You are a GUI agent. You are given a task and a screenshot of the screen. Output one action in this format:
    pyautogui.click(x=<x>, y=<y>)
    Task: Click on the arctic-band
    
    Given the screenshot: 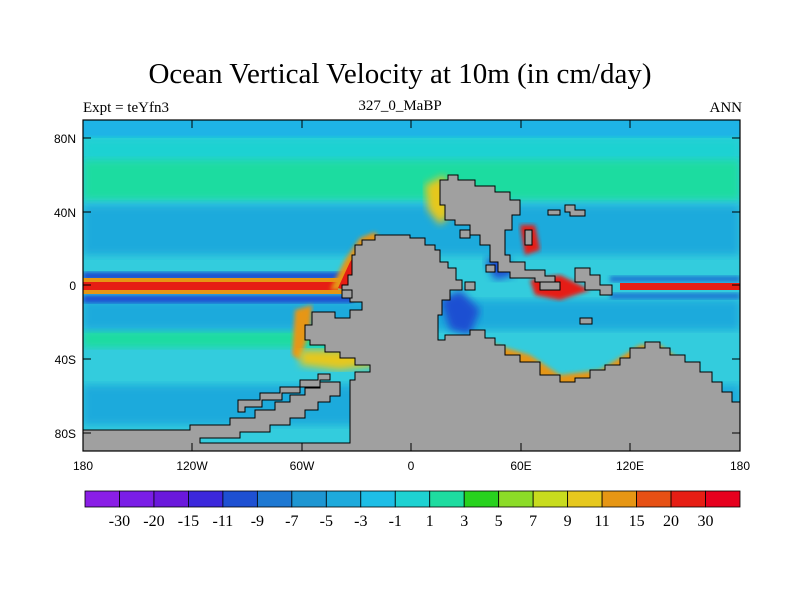 What is the action you would take?
    pyautogui.click(x=411, y=129)
    